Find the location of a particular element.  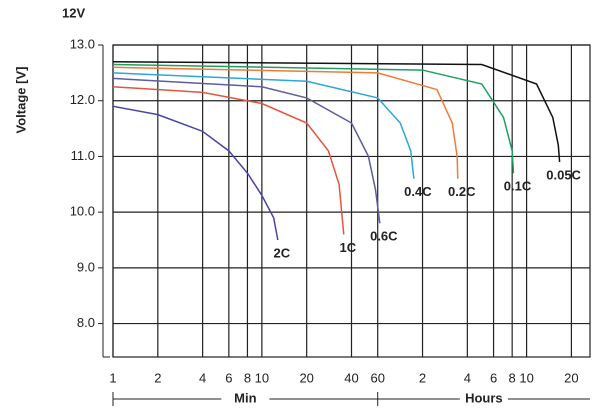

y-tick-label: 9.0 is located at coordinates (86, 266).